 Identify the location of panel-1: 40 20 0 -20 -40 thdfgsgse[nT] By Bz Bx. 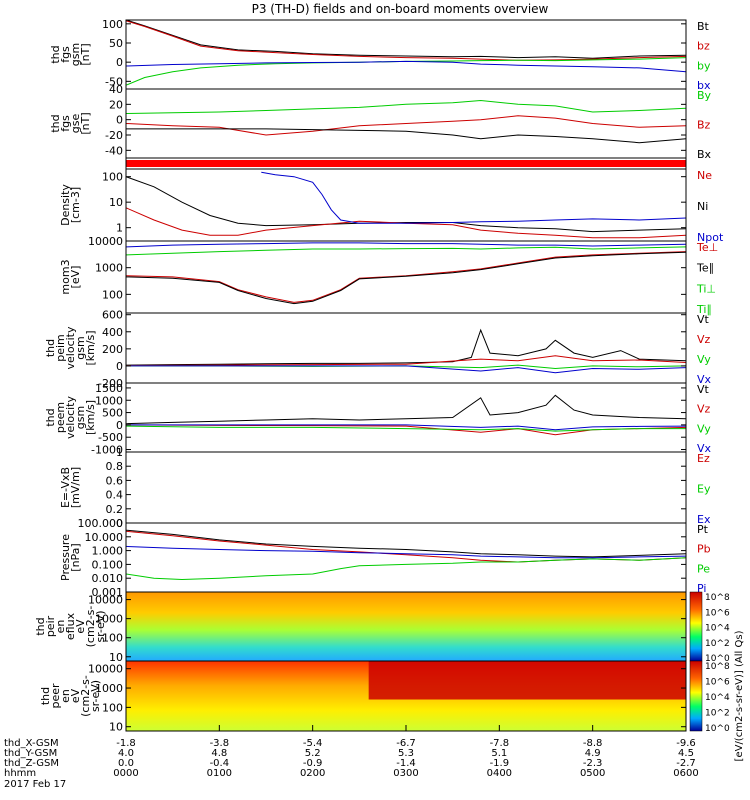
(380, 122).